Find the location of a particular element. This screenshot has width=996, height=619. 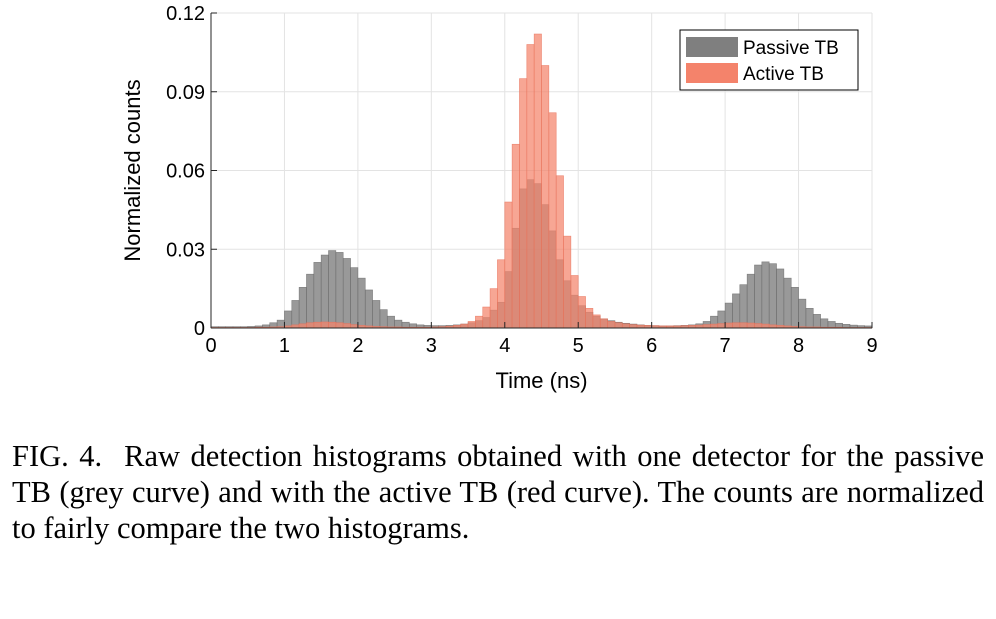

x-tick-label: 5 is located at coordinates (578, 346).